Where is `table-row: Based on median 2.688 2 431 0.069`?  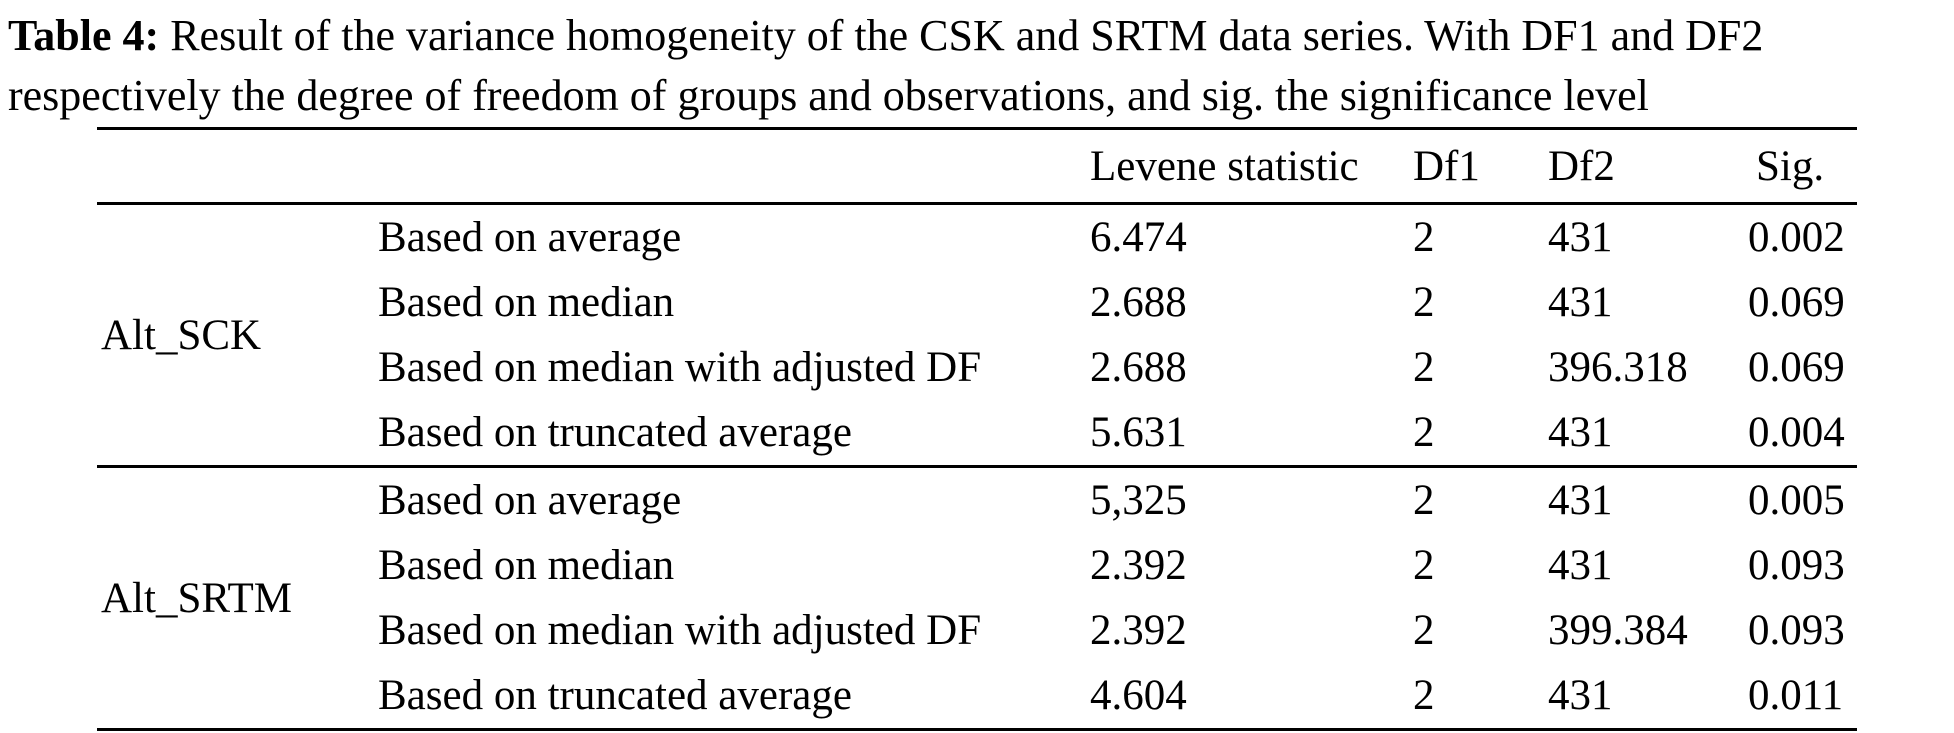
table-row: Based on median 2.688 2 431 0.069 is located at coordinates (977, 302).